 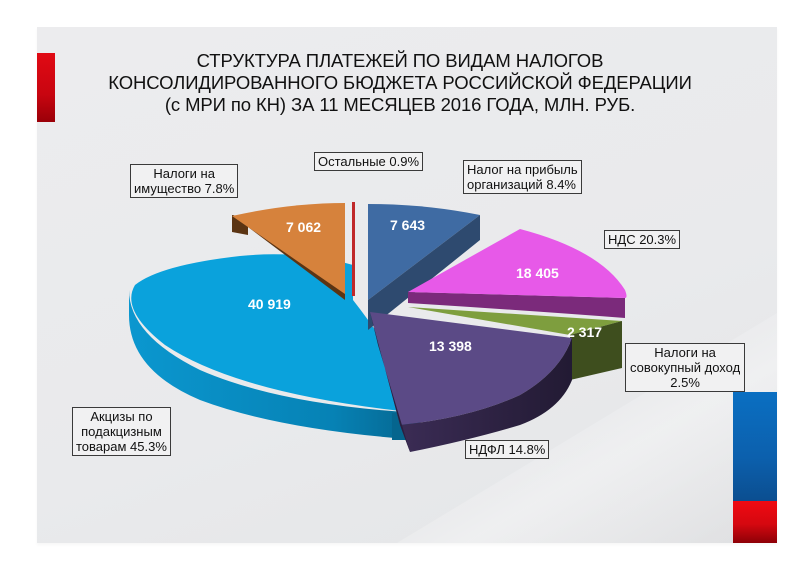 I want to click on callout-property: Налоги на имущество 7.8%, so click(x=184, y=181).